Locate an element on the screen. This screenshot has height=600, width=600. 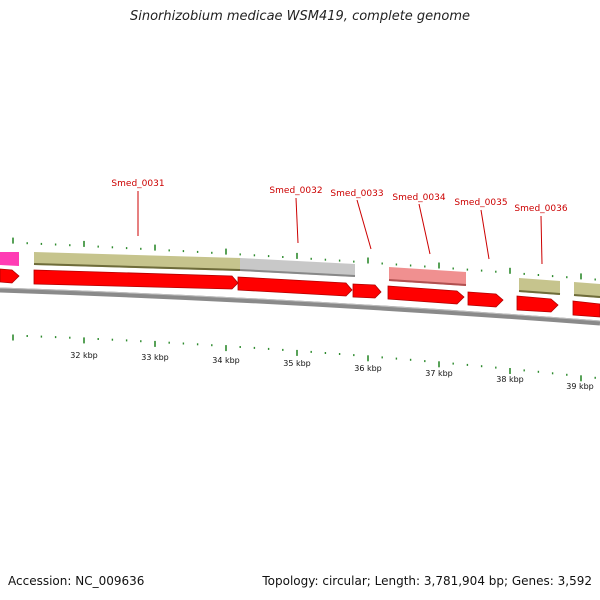
feature-block-magenta is located at coordinates (9, 259).